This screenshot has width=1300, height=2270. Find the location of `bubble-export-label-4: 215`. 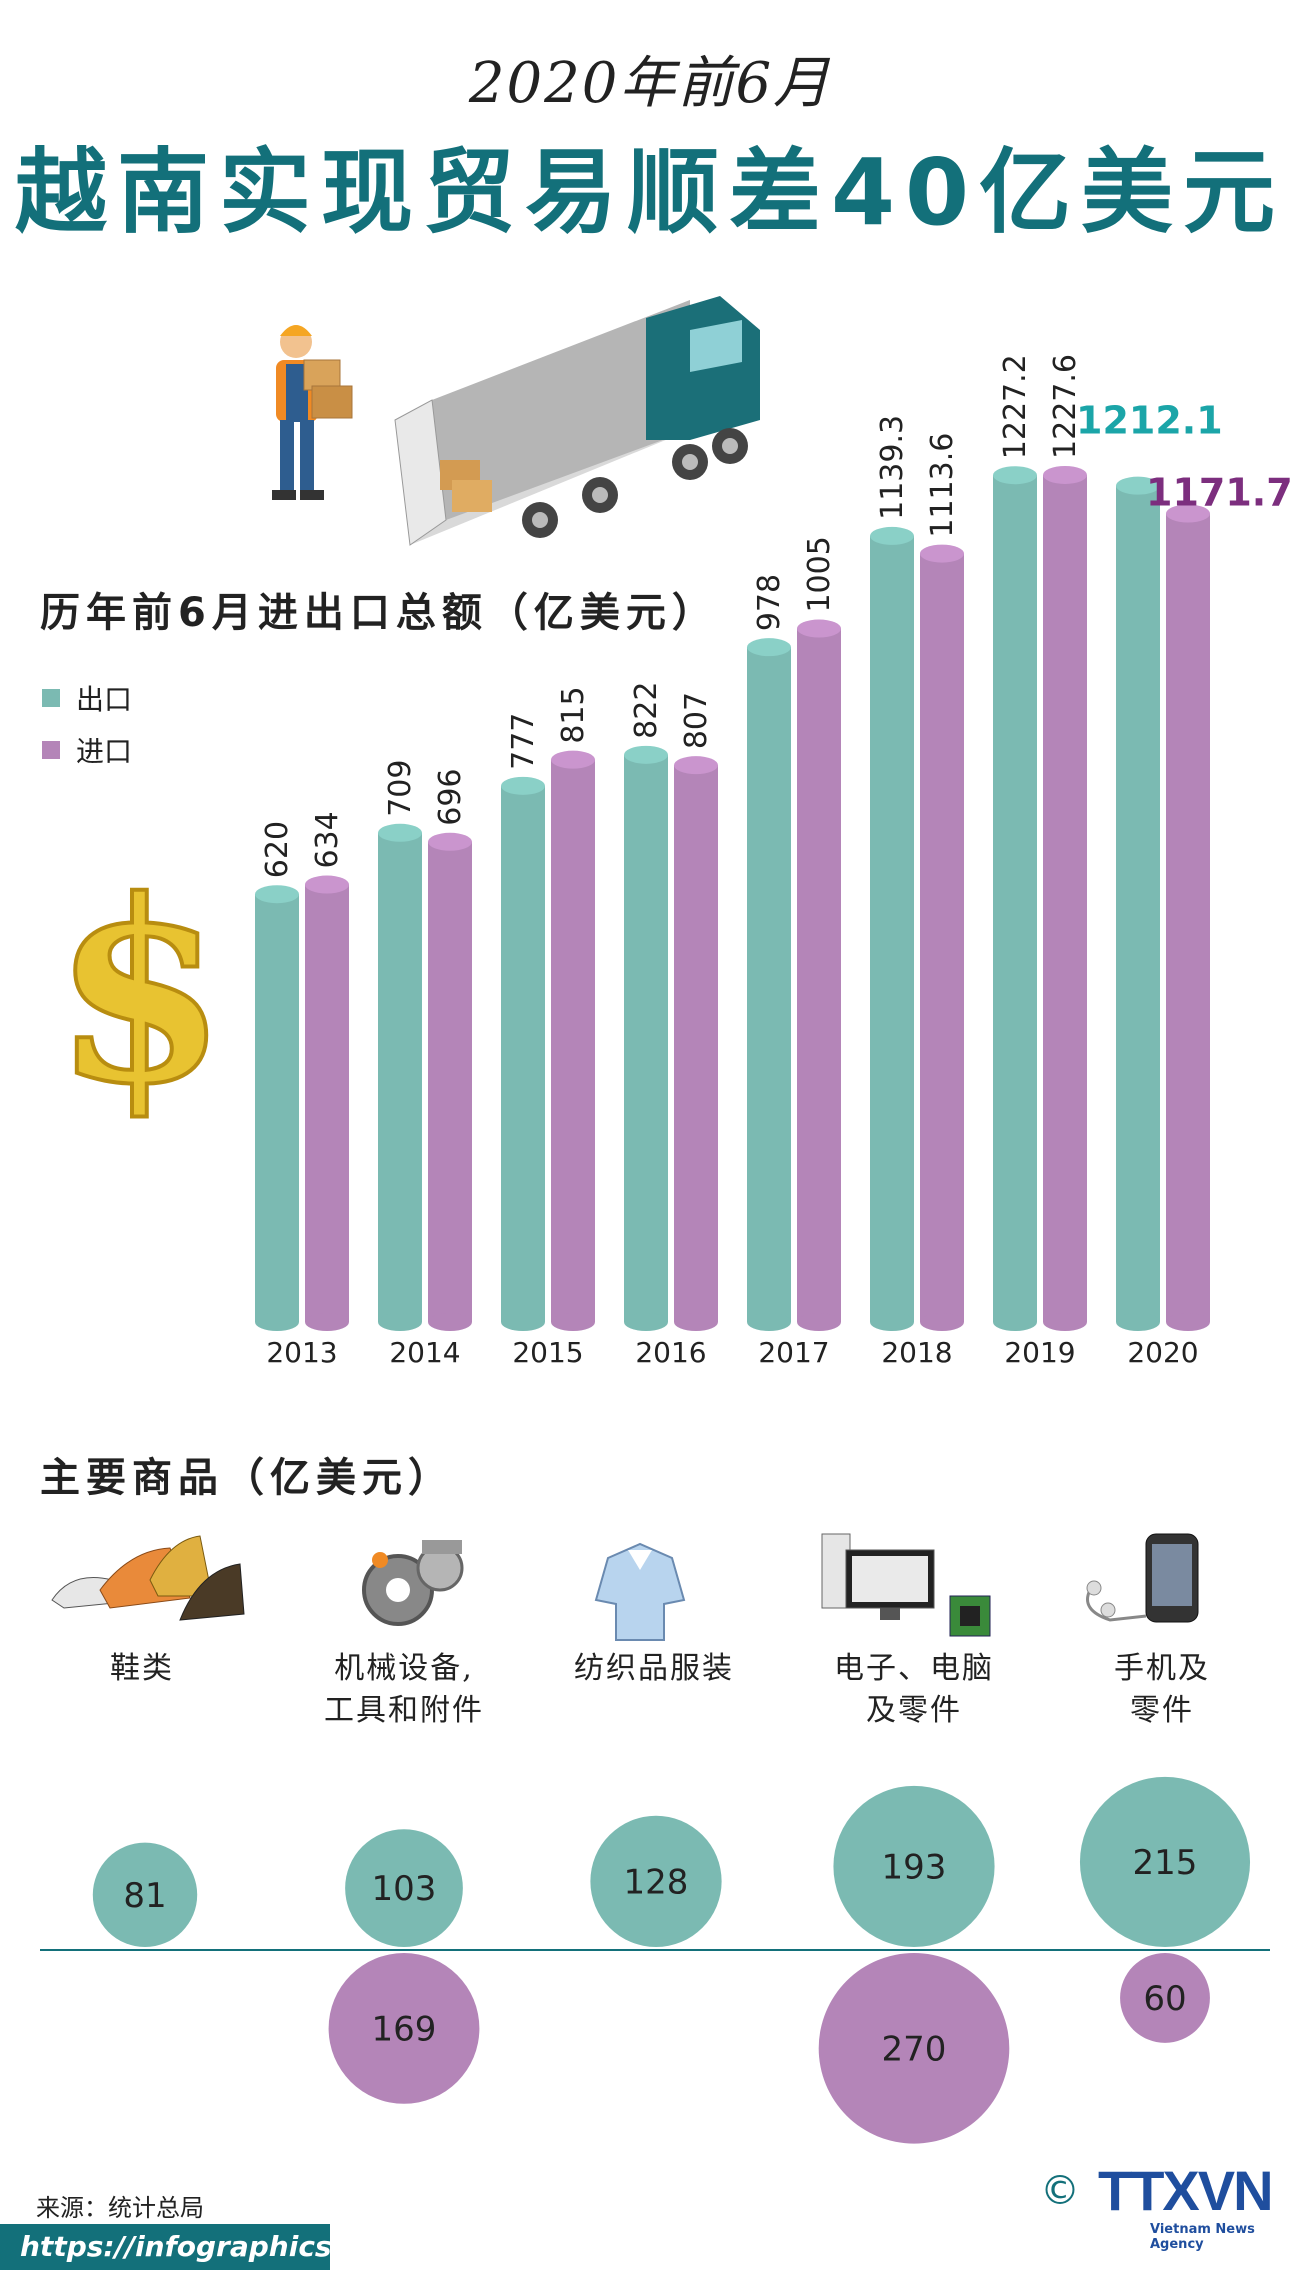

bubble-export-label-4: 215 is located at coordinates (1165, 1863).